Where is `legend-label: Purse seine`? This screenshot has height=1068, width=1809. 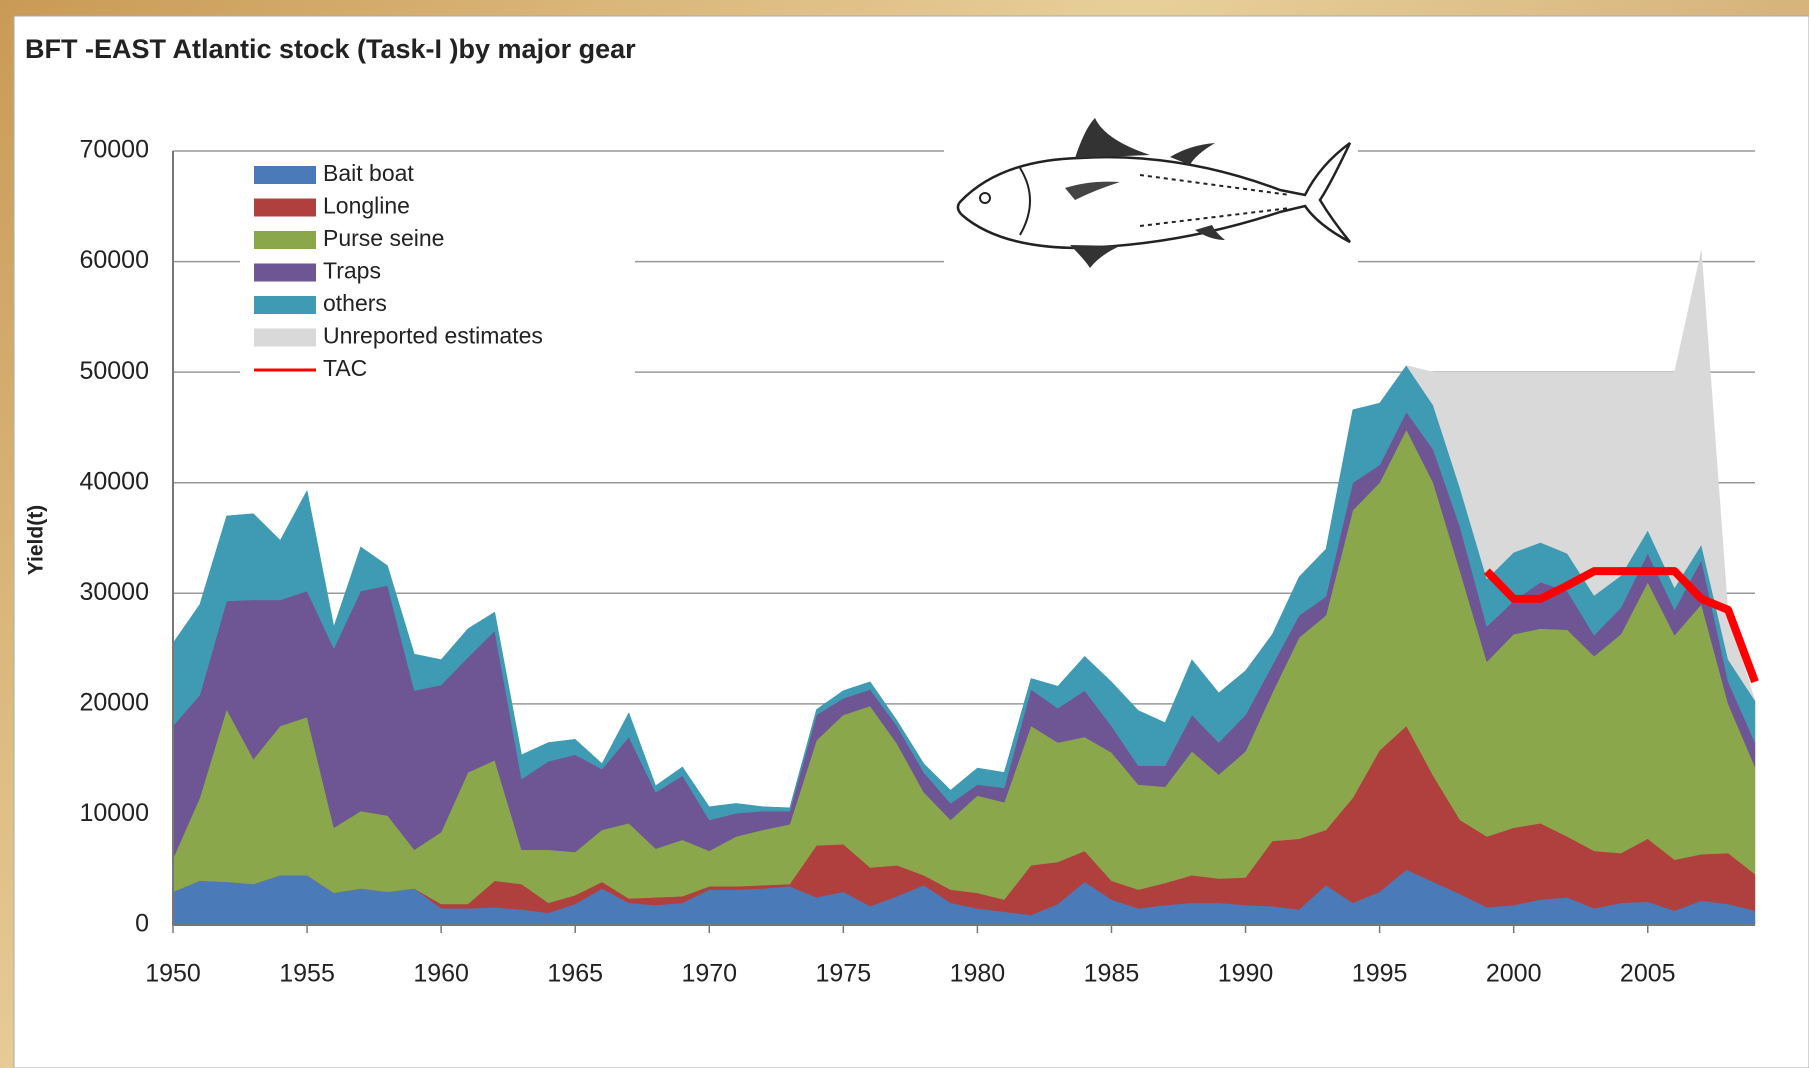 legend-label: Purse seine is located at coordinates (383, 238).